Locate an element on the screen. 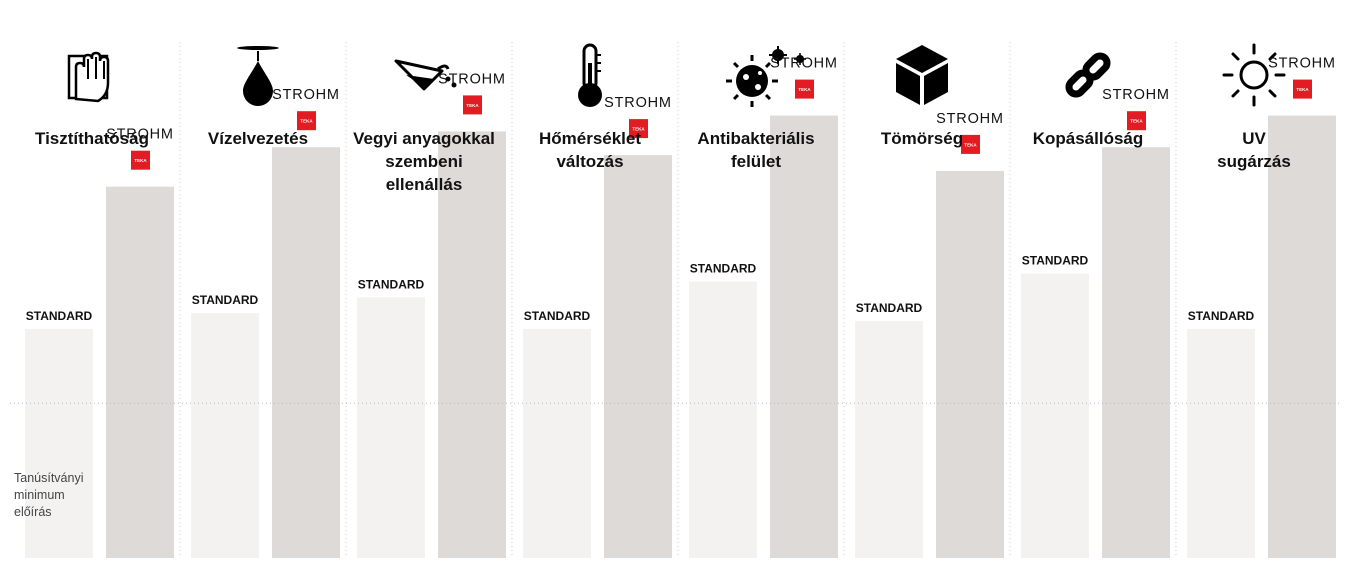 The height and width of the screenshot is (578, 1350). sun-icon is located at coordinates (1254, 75).